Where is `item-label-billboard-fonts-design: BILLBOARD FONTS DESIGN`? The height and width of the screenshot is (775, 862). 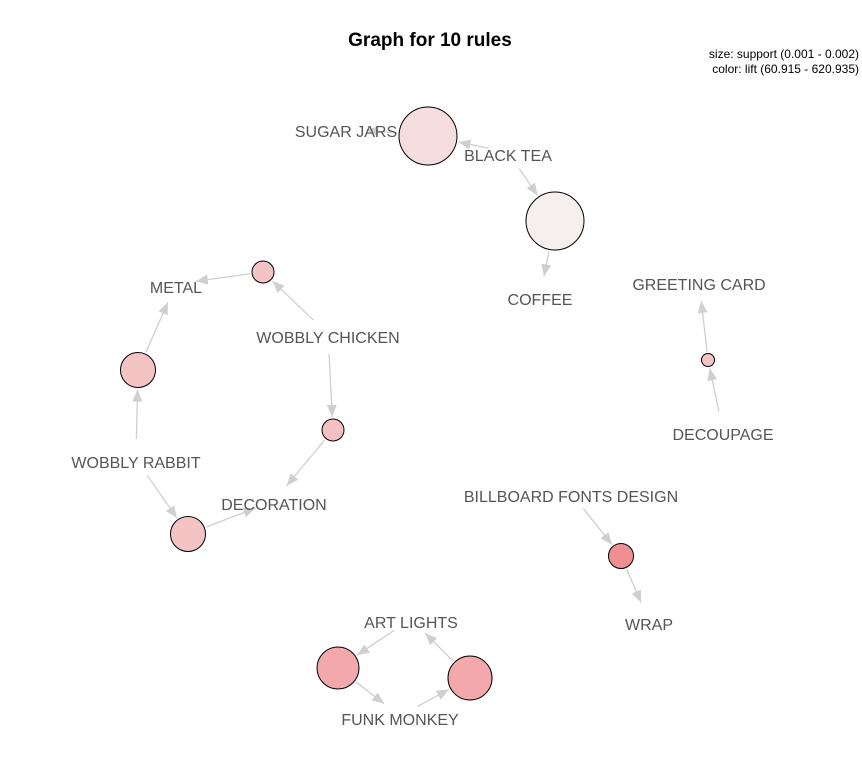 item-label-billboard-fonts-design: BILLBOARD FONTS DESIGN is located at coordinates (571, 497).